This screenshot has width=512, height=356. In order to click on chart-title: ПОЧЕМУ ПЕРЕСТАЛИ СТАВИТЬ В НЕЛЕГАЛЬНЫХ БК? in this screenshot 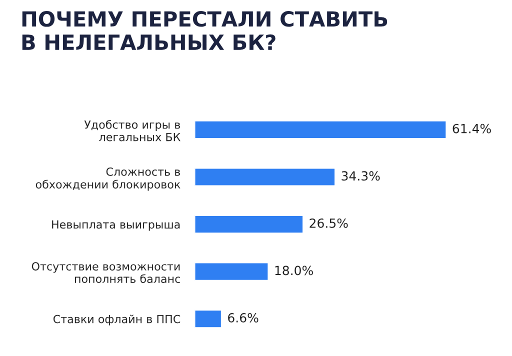, I will do `click(205, 30)`.